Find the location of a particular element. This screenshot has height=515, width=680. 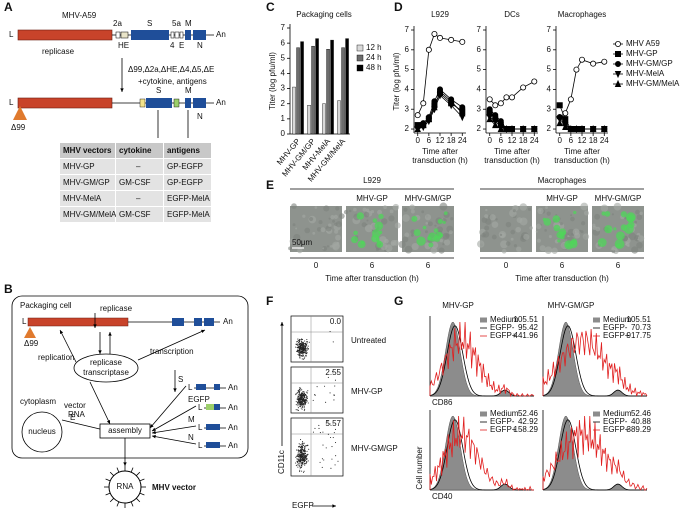

label: An is located at coordinates (233, 427).